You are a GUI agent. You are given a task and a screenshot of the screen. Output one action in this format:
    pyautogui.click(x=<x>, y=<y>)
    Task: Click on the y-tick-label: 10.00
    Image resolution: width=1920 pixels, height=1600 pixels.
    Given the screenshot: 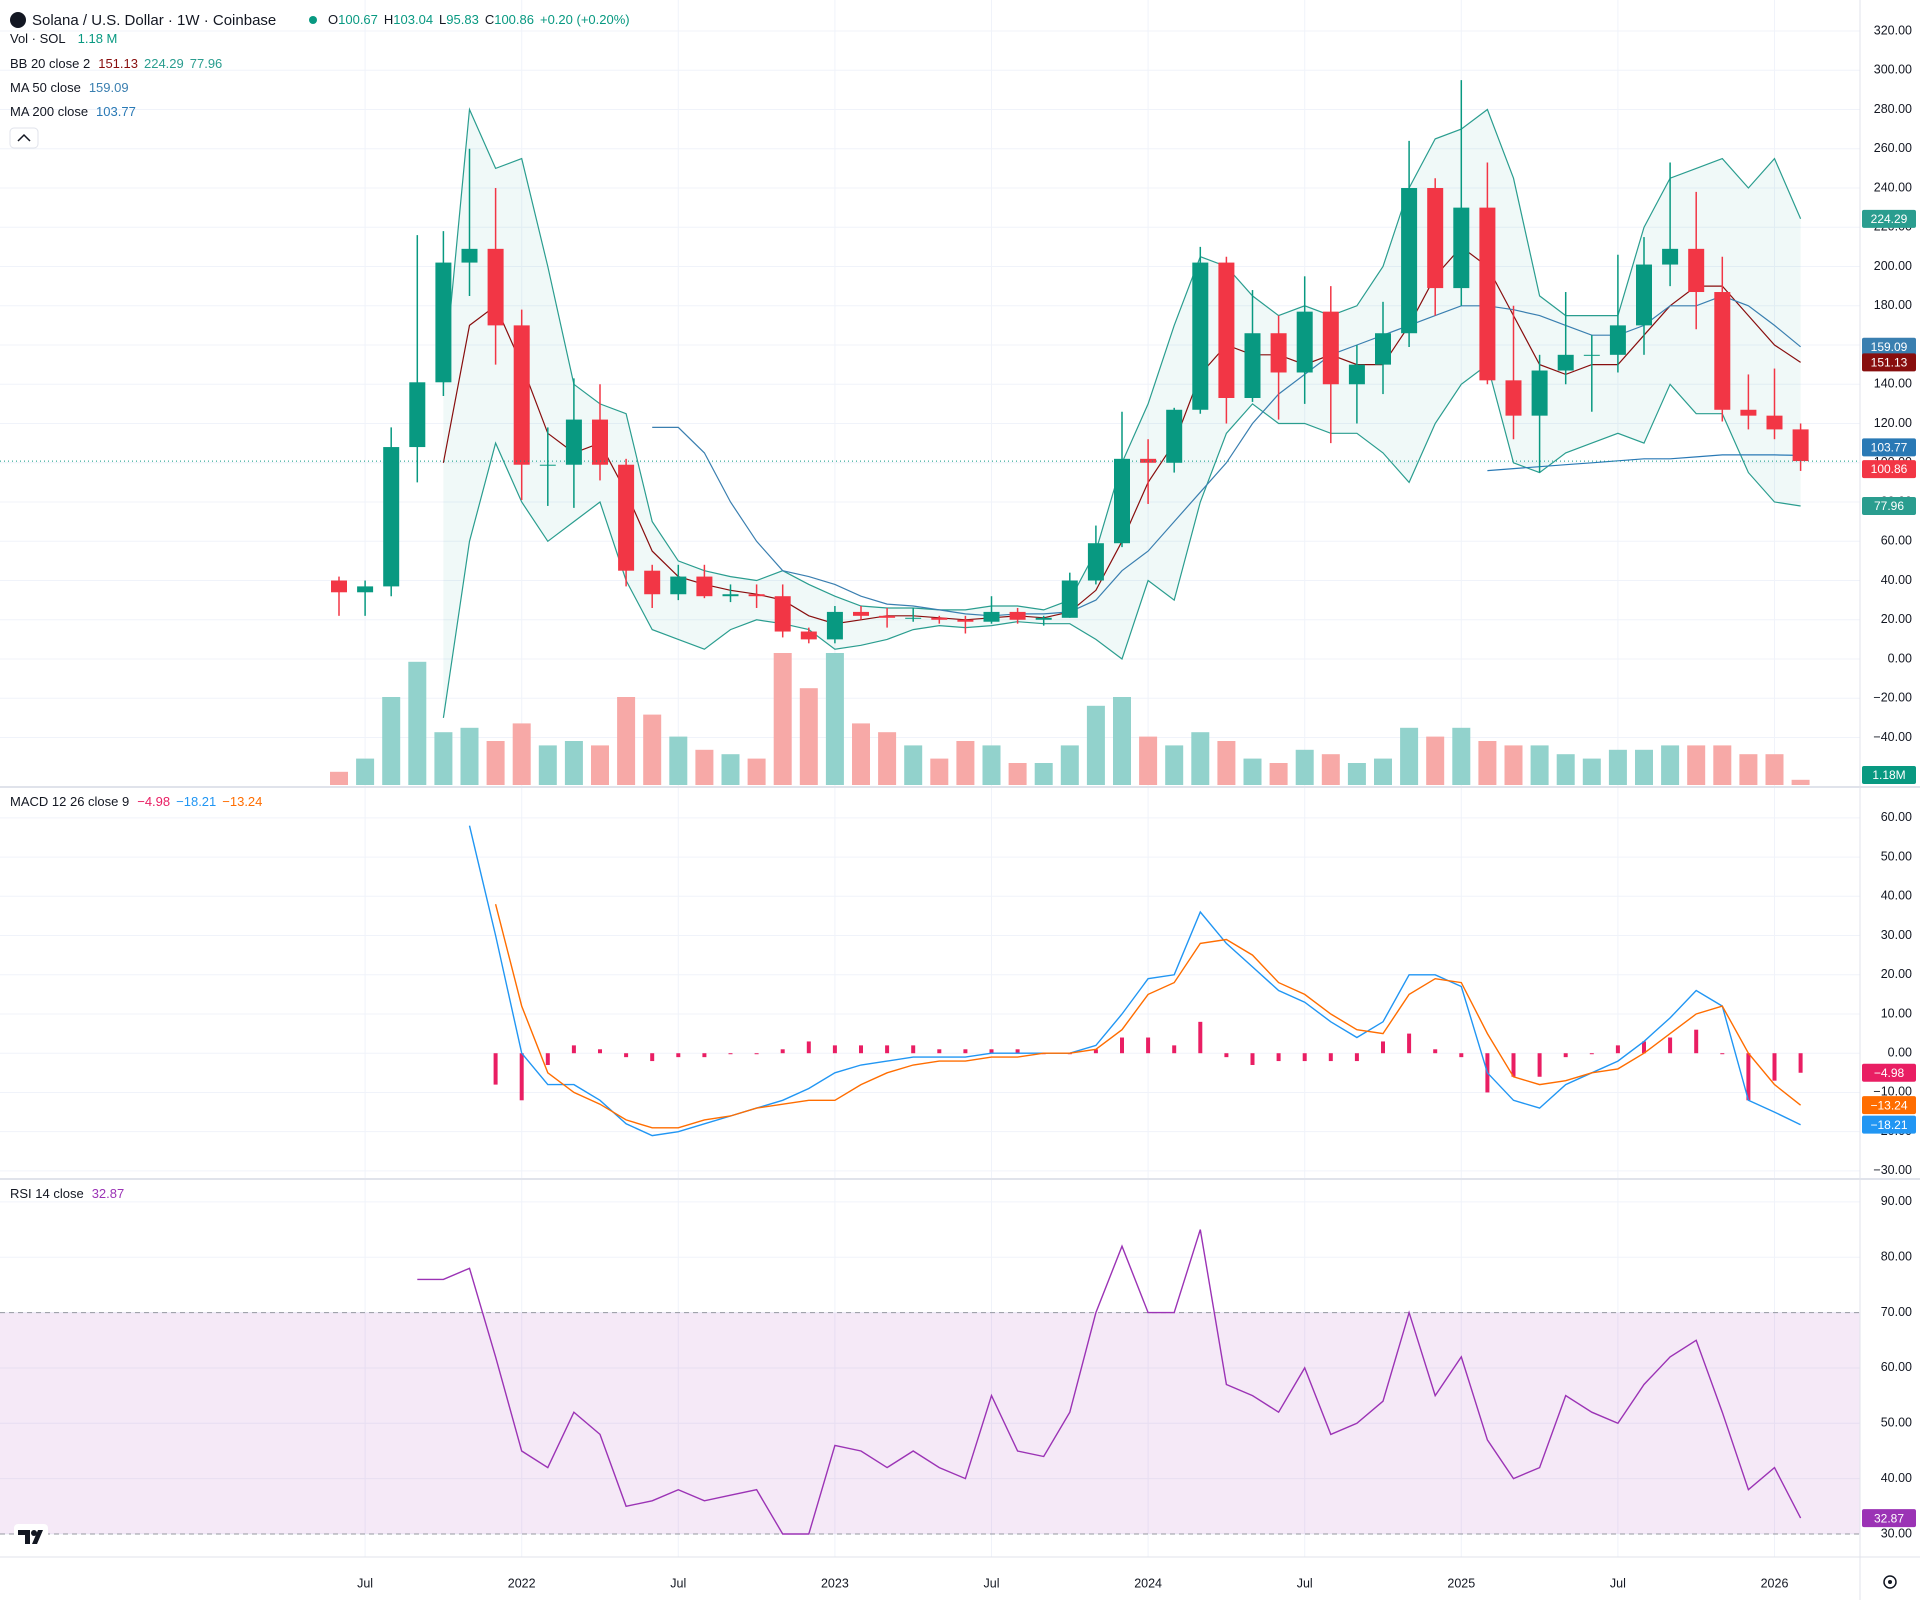 What is the action you would take?
    pyautogui.click(x=1896, y=1013)
    